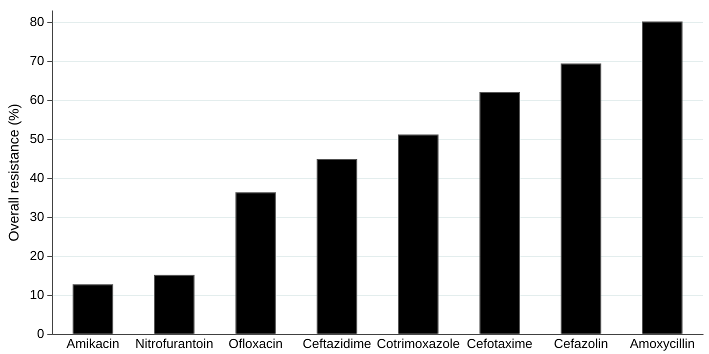 The width and height of the screenshot is (709, 354). What do you see at coordinates (37, 294) in the screenshot?
I see `y-tick-label: 10` at bounding box center [37, 294].